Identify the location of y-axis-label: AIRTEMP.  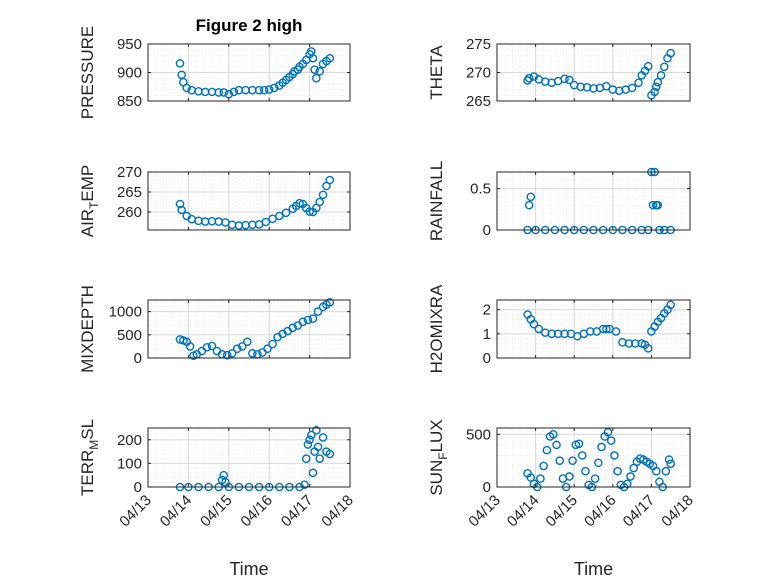
(89, 201).